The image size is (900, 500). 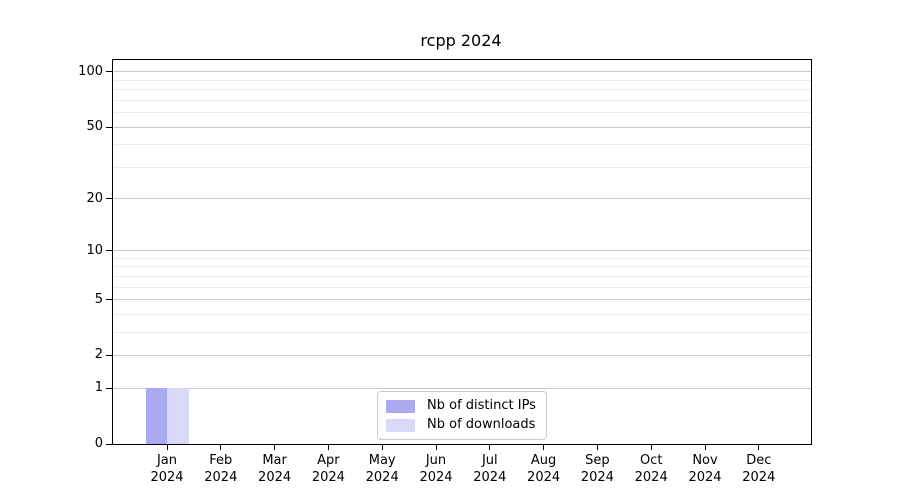 I want to click on y-tick-label: 10, so click(x=94, y=250).